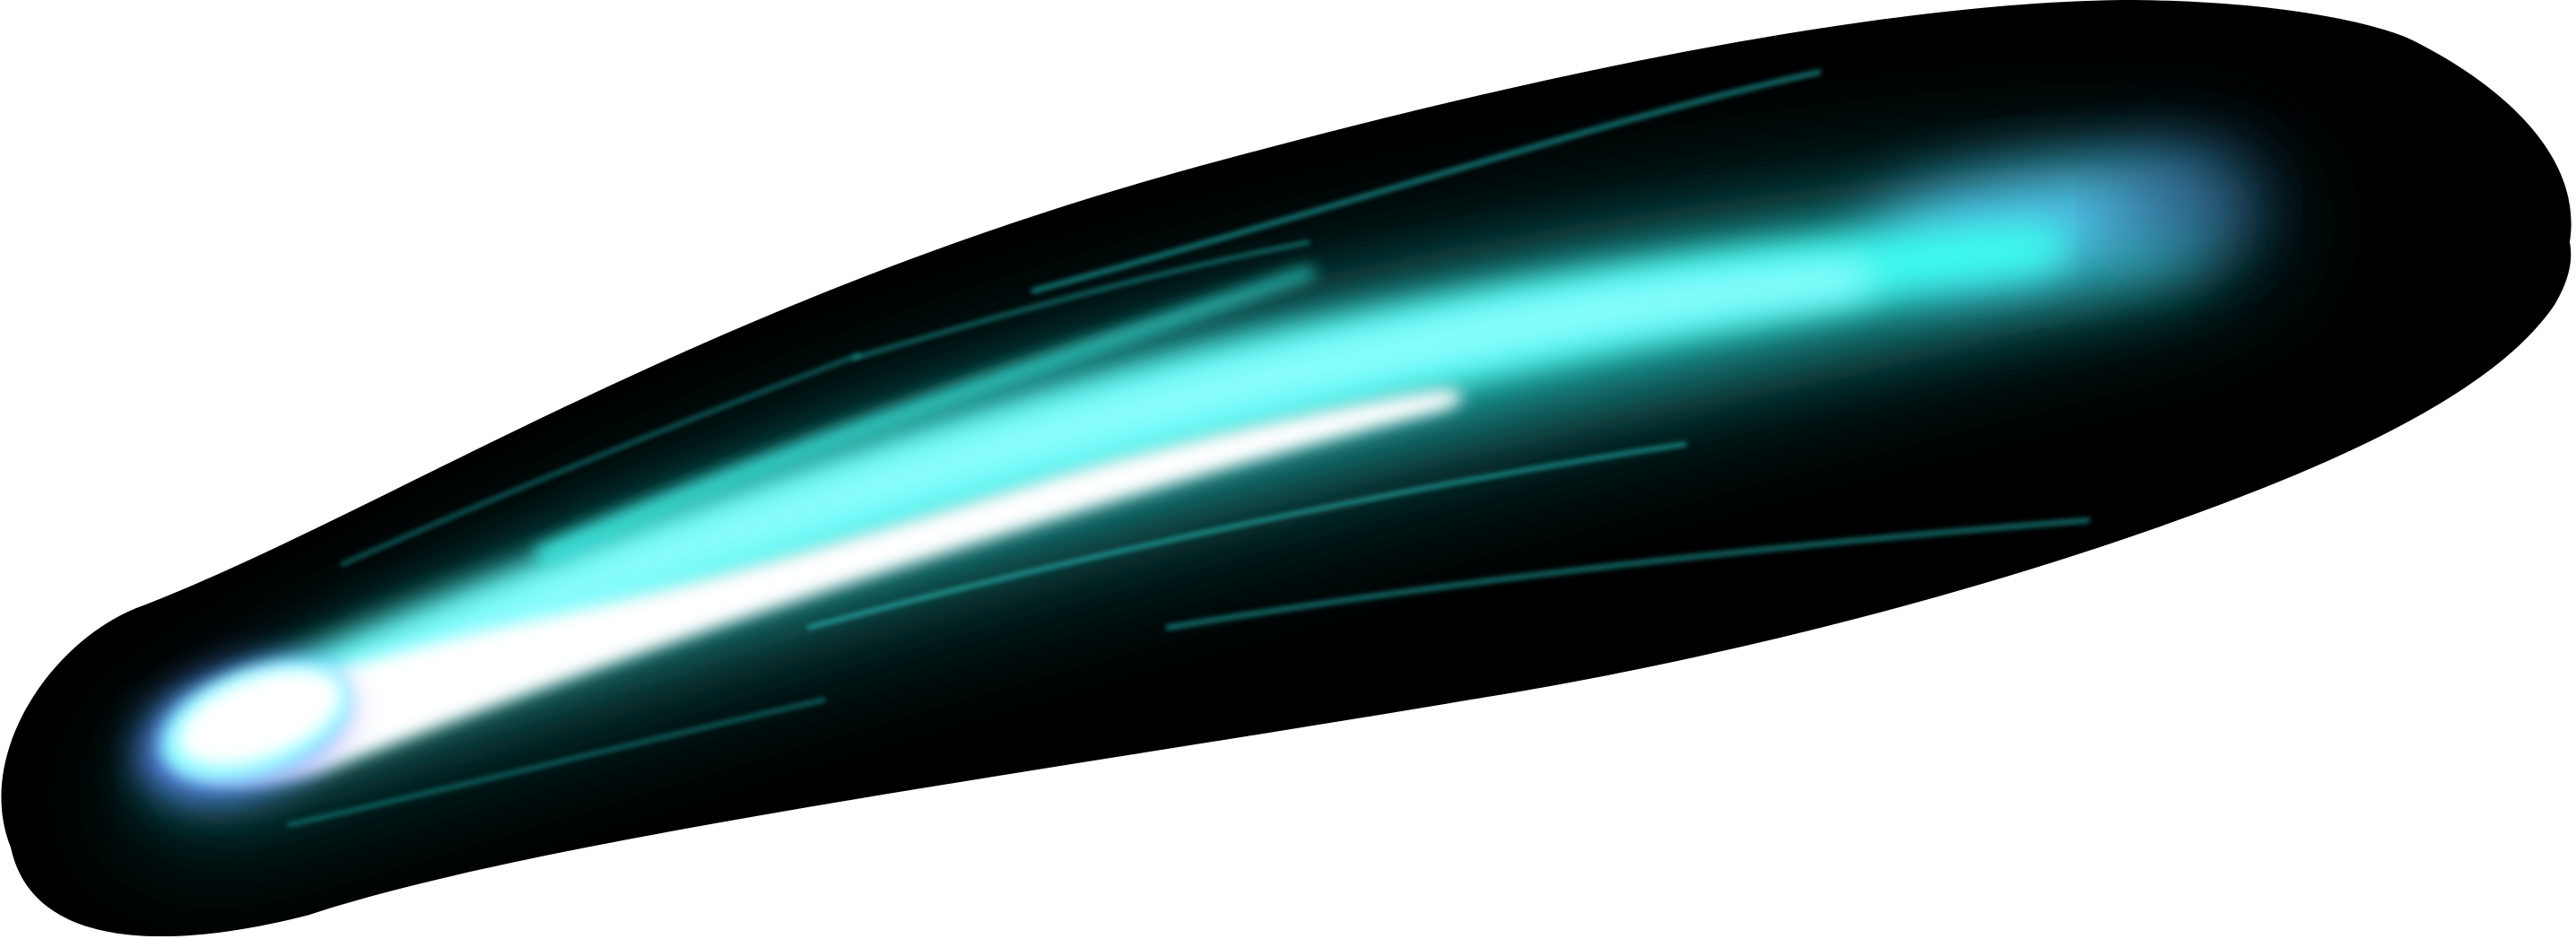  What do you see at coordinates (926, 414) in the screenshot?
I see `upper-streak` at bounding box center [926, 414].